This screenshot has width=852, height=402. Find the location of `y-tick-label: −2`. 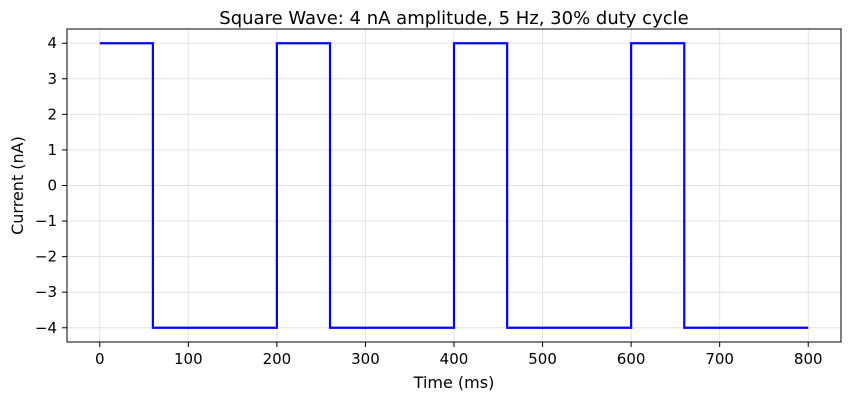

y-tick-label: −2 is located at coordinates (46, 257).